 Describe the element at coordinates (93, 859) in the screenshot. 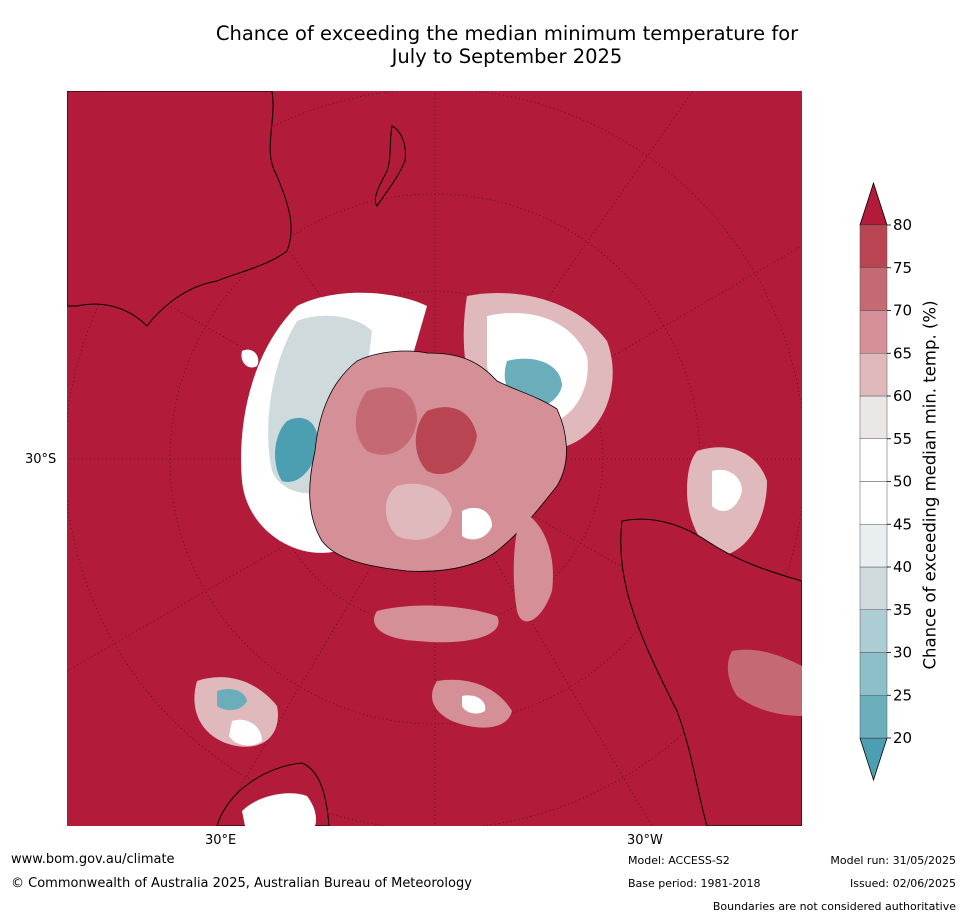

I see `footer-website: www.bom.gov.au/climate` at that location.